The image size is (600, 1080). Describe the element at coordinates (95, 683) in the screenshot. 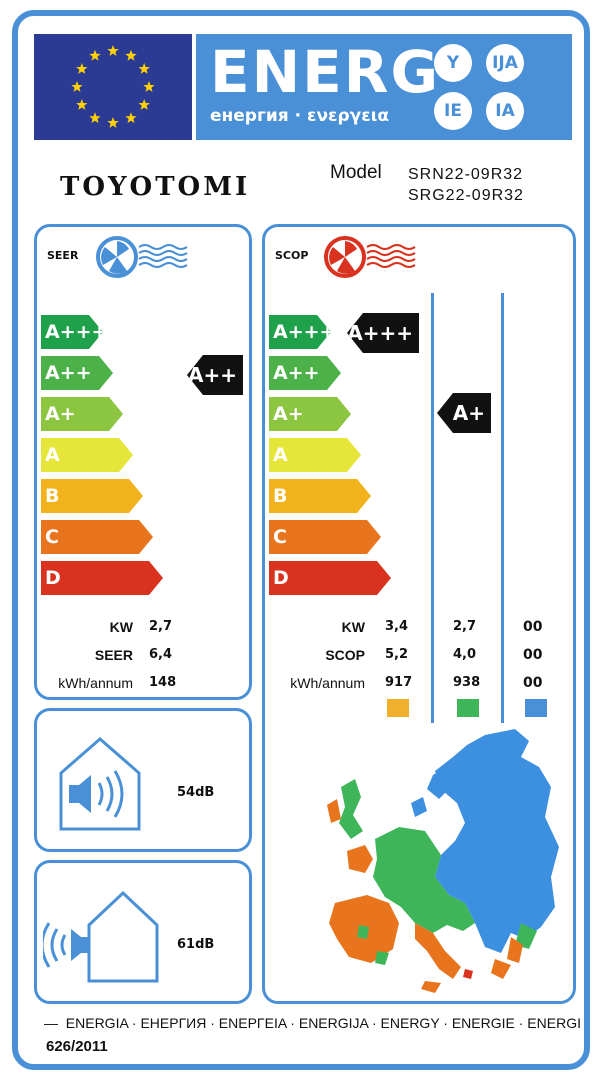

I see `seer-annual-label: kWh/annum` at that location.